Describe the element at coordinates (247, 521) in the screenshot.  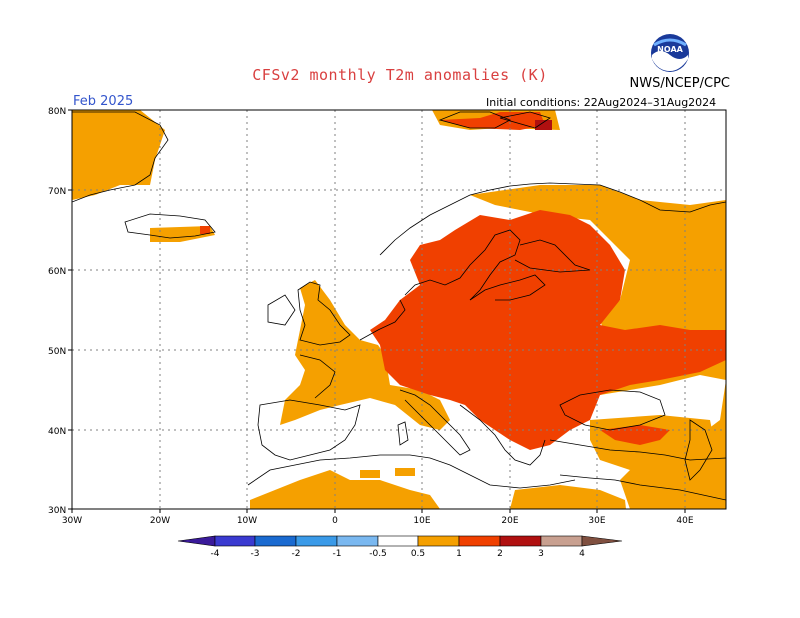
I see `lon-label-10w: 10W` at that location.